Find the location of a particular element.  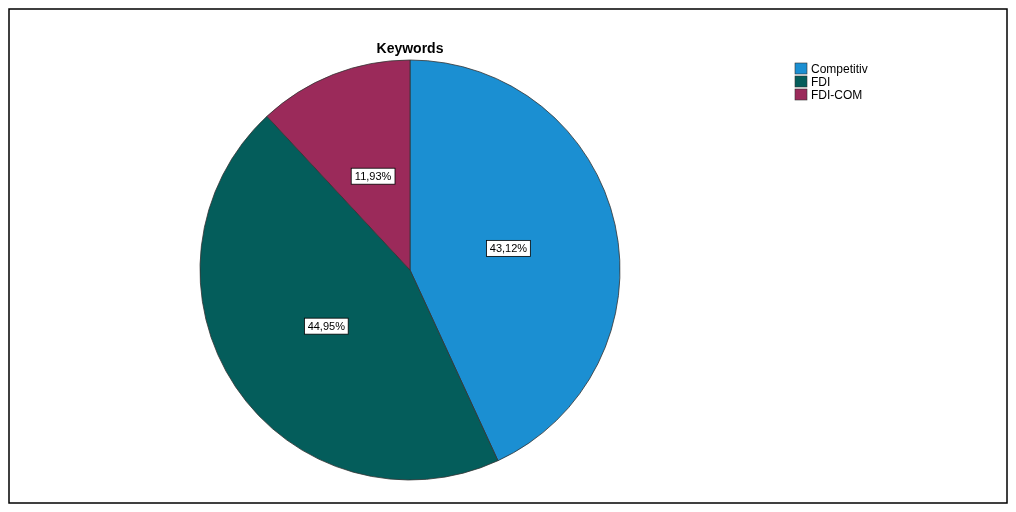

data-label: 44,95% is located at coordinates (326, 326).